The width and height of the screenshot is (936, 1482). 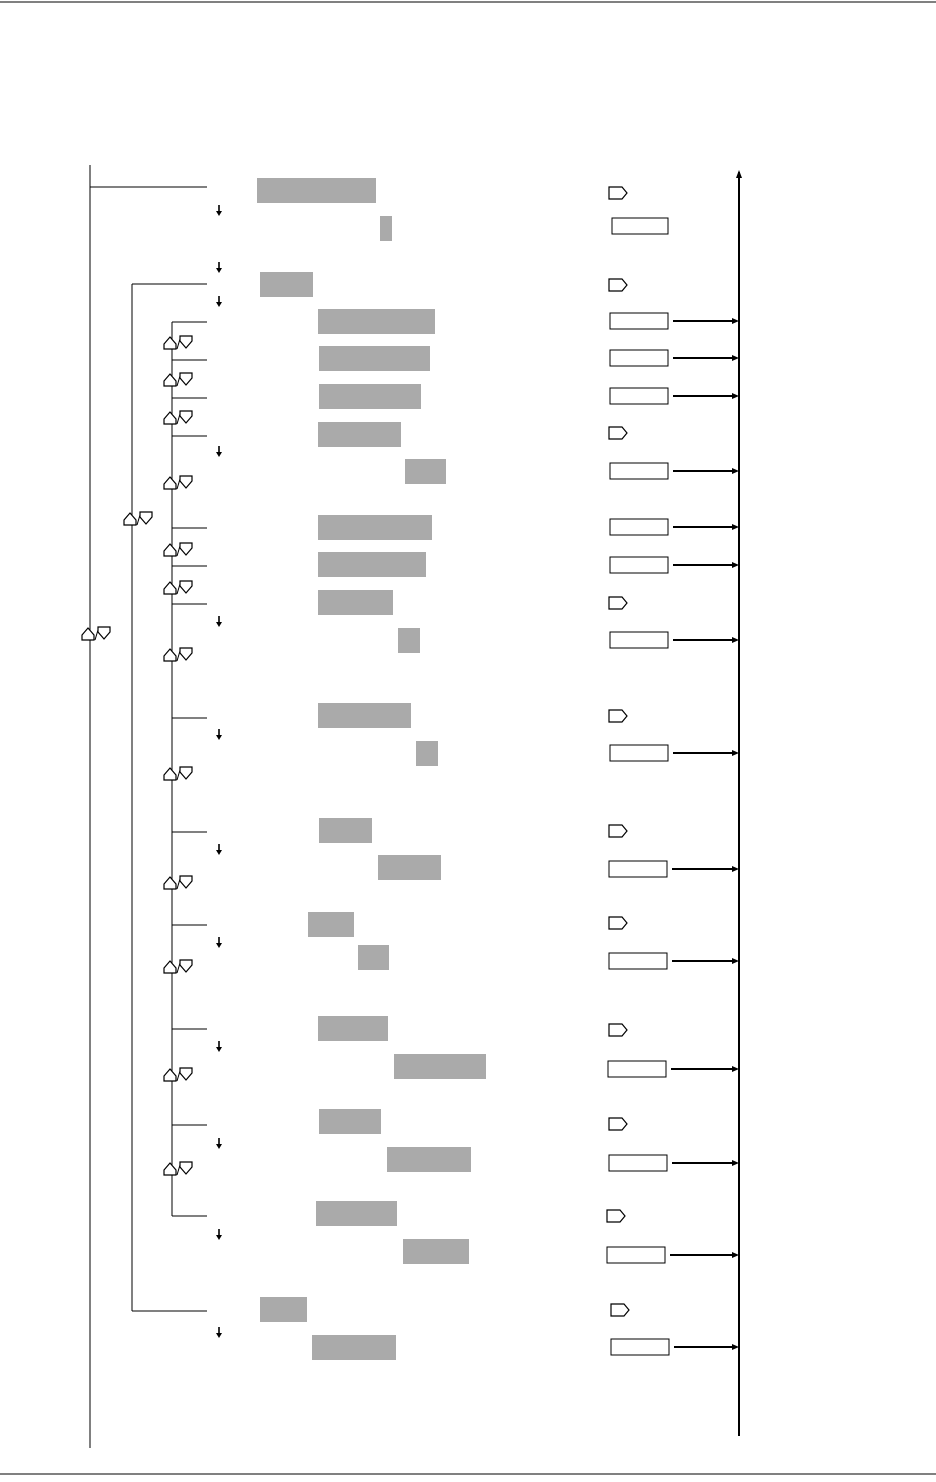 What do you see at coordinates (137, 755) in the screenshot?
I see `up-down-keys-icons` at bounding box center [137, 755].